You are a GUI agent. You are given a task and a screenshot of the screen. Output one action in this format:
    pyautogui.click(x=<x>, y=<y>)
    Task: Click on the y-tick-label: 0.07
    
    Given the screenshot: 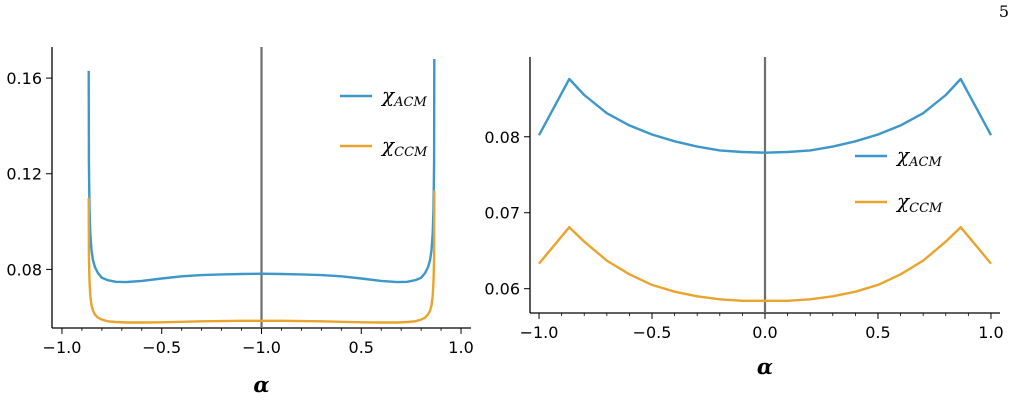 What is the action you would take?
    pyautogui.click(x=502, y=213)
    